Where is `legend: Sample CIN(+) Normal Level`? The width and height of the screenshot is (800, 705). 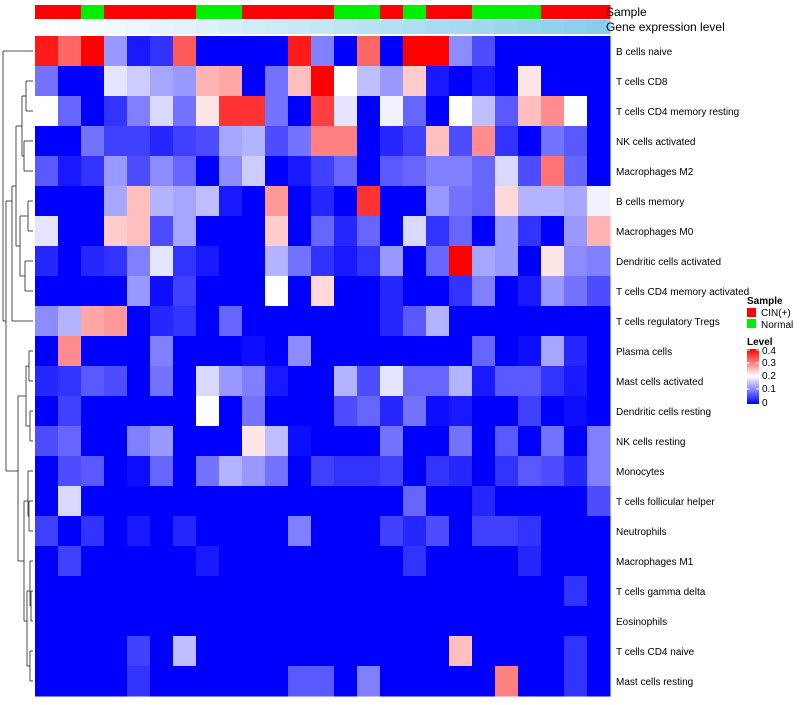 legend: Sample CIN(+) Normal Level is located at coordinates (770, 352).